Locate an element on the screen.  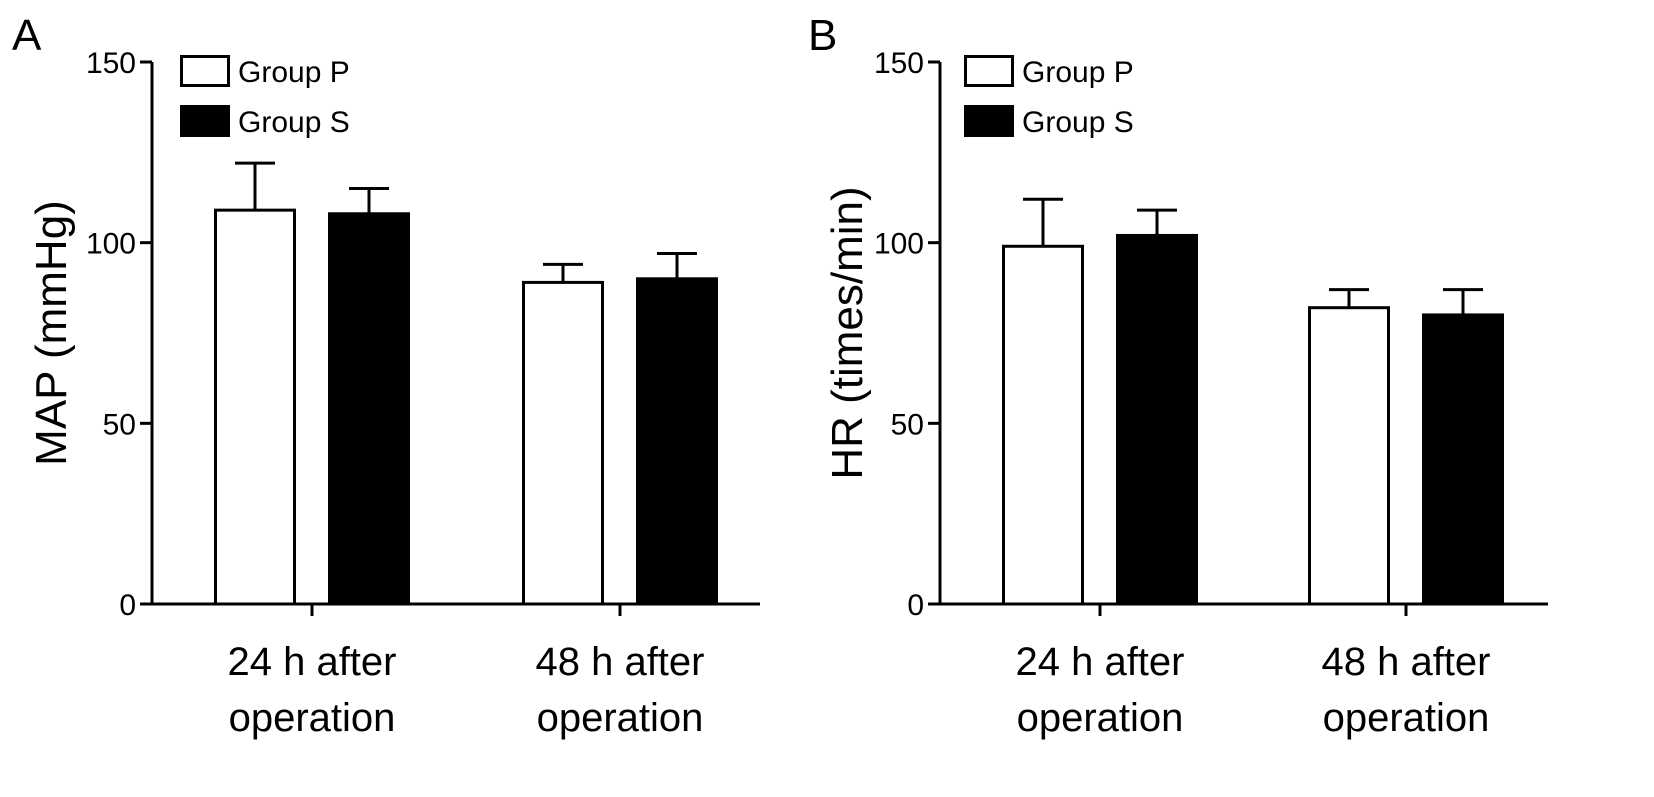
y-axis-label: HR (times/min) is located at coordinates (847, 332).